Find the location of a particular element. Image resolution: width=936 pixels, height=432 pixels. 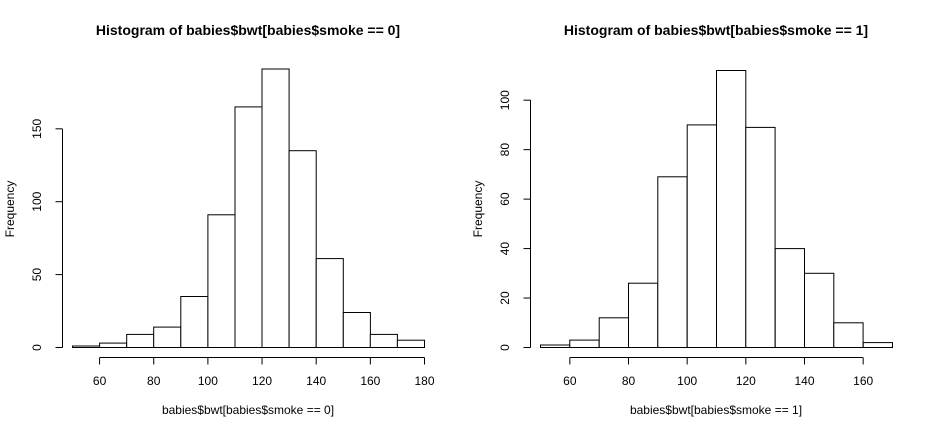

y-axis: 0 50 100 150 is located at coordinates (46, 234).